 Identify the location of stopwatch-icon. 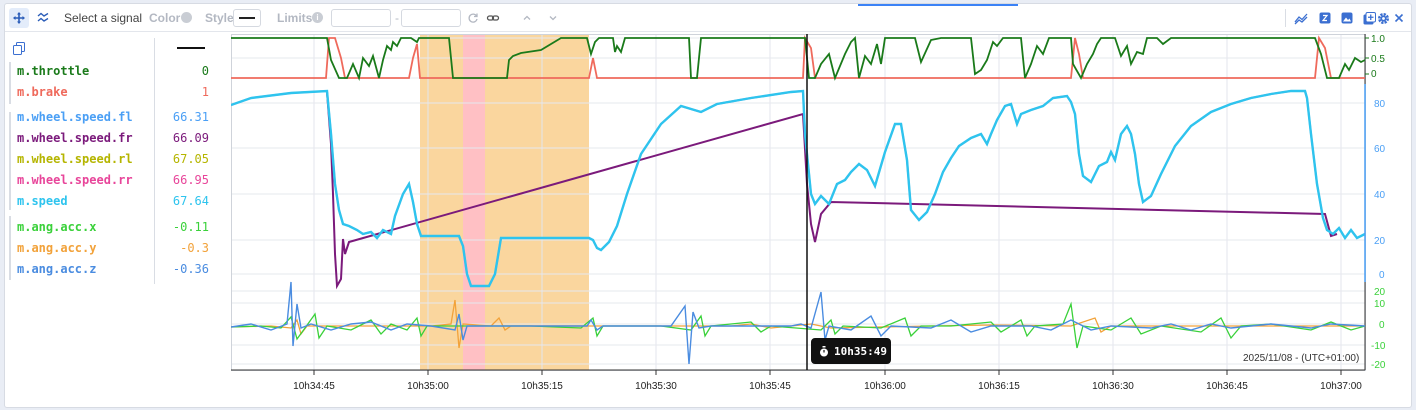
(824, 350).